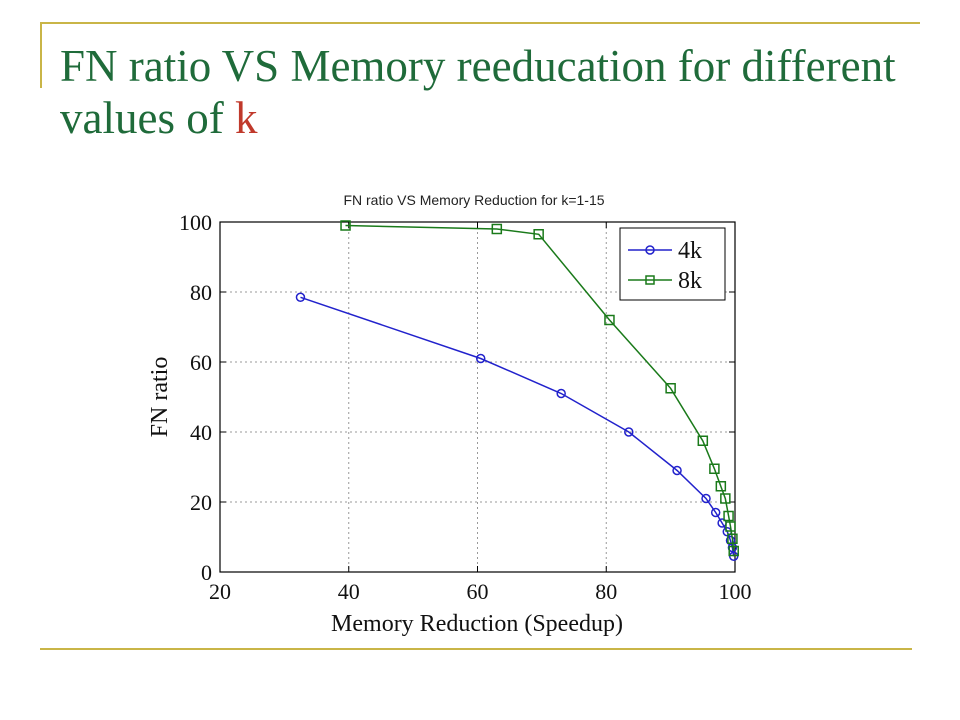  What do you see at coordinates (690, 251) in the screenshot?
I see `legend-4k-label: 4k` at bounding box center [690, 251].